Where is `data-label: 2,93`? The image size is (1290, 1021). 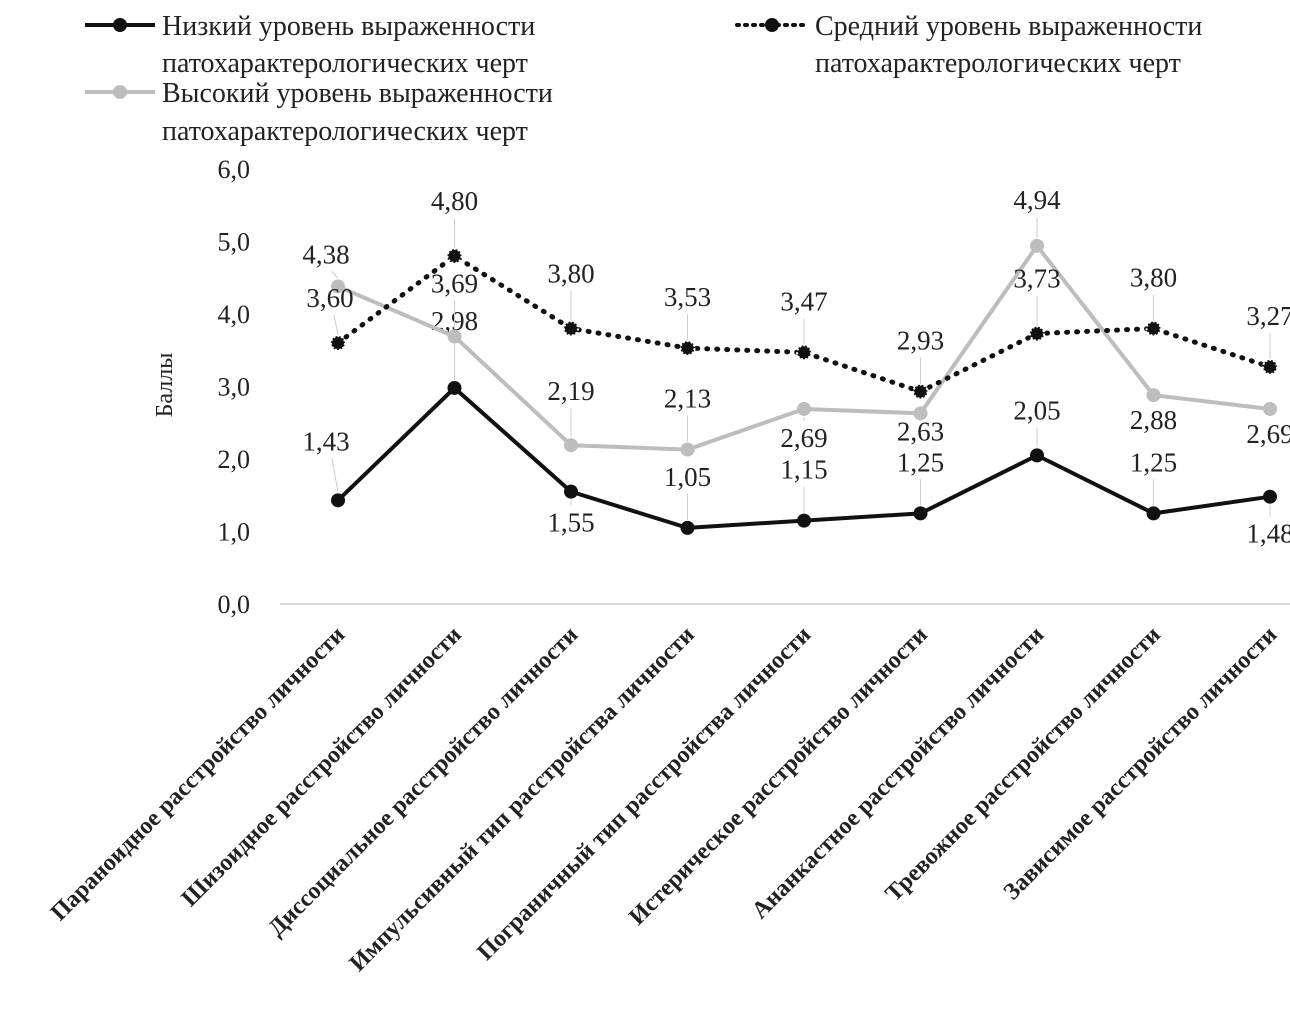
data-label: 2,93 is located at coordinates (920, 341).